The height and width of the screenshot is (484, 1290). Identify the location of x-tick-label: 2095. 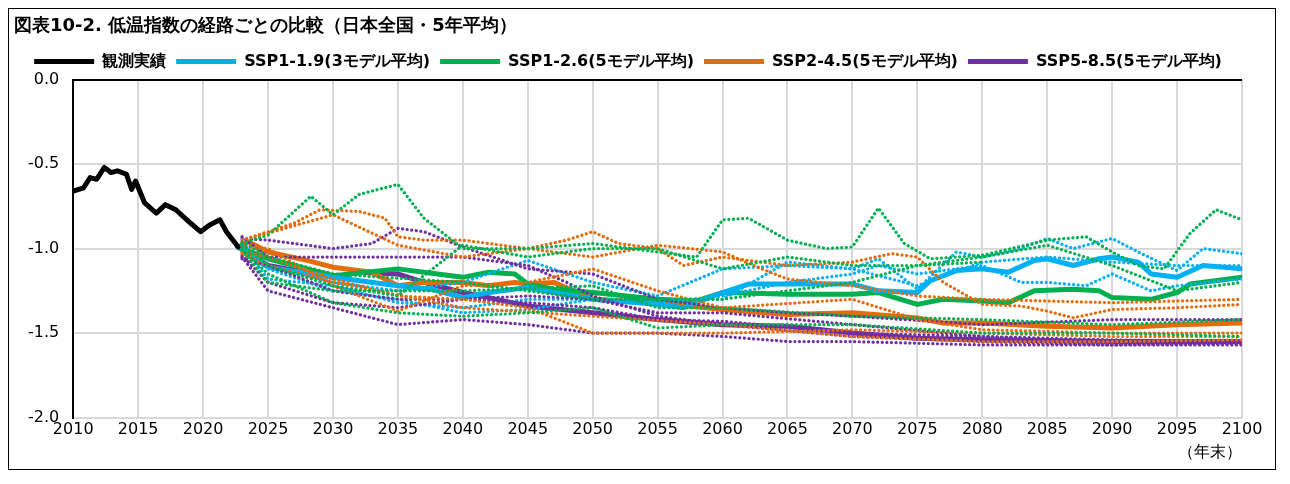
(1177, 429).